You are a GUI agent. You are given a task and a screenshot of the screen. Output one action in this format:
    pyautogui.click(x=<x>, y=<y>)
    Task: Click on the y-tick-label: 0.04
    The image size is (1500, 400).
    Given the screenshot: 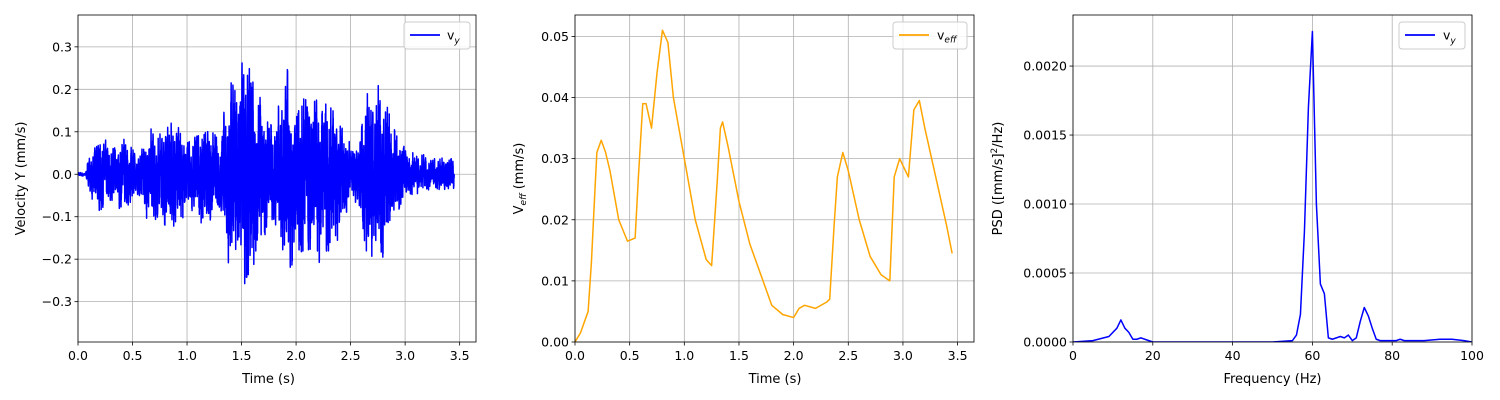 What is the action you would take?
    pyautogui.click(x=555, y=97)
    